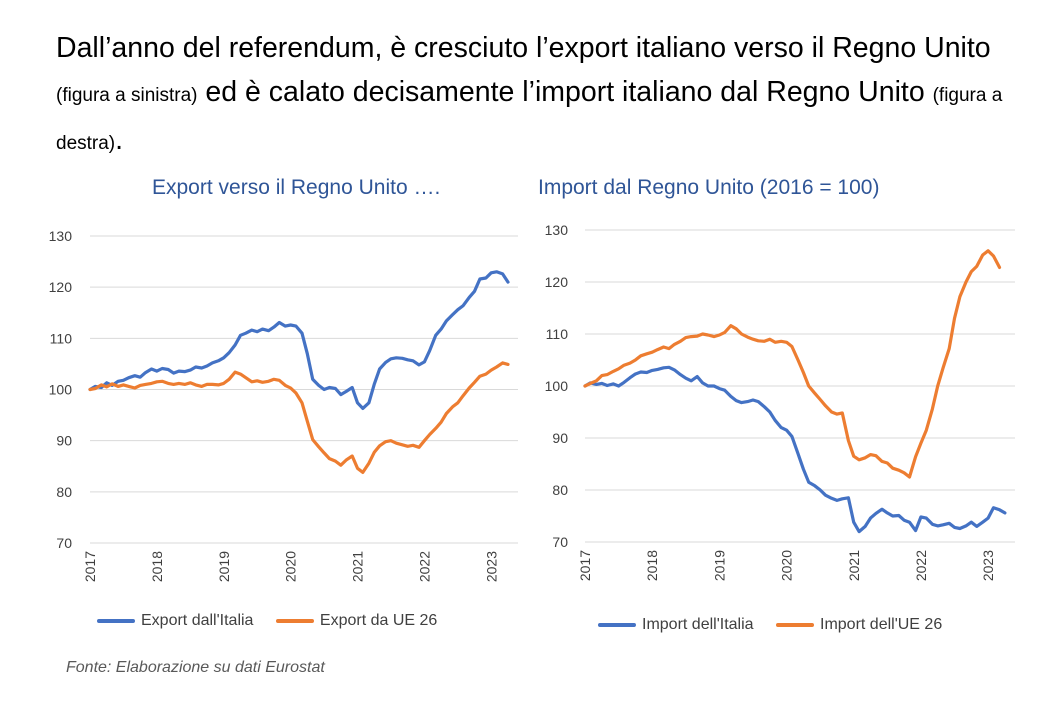 This screenshot has height=723, width=1063. What do you see at coordinates (557, 282) in the screenshot?
I see `import-y-tick-label: 120` at bounding box center [557, 282].